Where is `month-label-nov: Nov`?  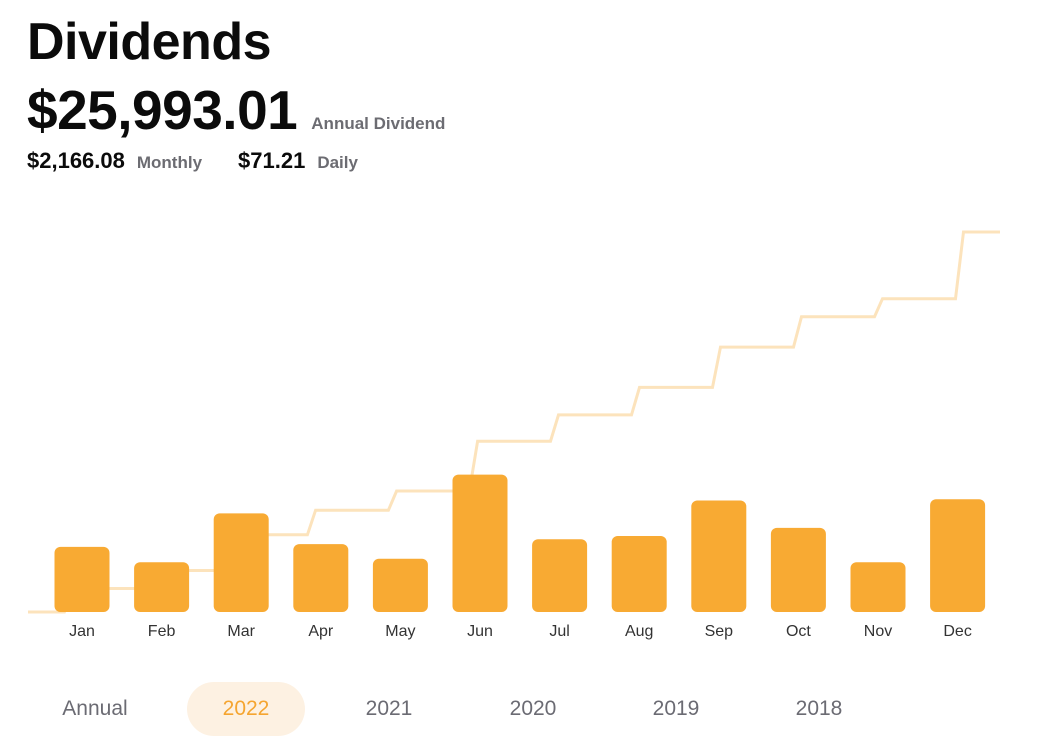 month-label-nov: Nov is located at coordinates (878, 631).